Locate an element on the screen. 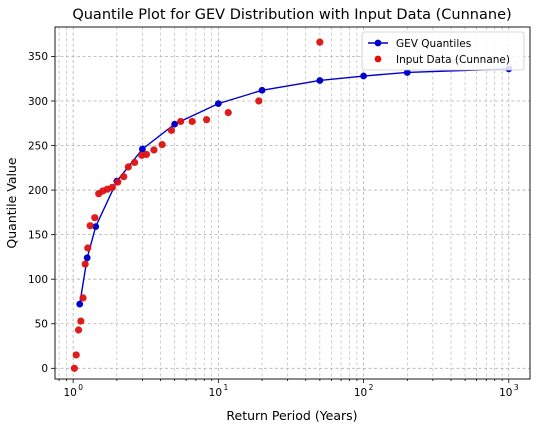 The image size is (540, 430). y-tick-label: 50 is located at coordinates (41, 325).